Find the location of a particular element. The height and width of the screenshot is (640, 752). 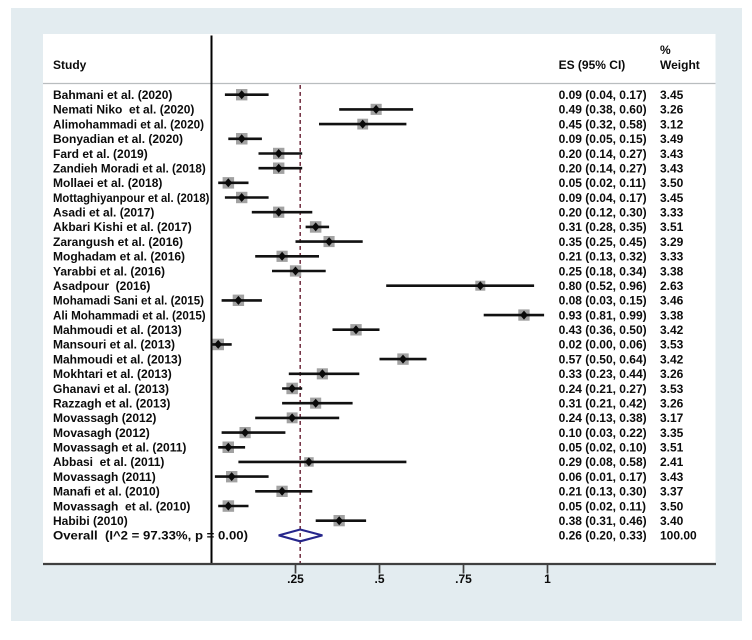

svg-text: 0.21 (0.13, 0.32) is located at coordinates (603, 257).